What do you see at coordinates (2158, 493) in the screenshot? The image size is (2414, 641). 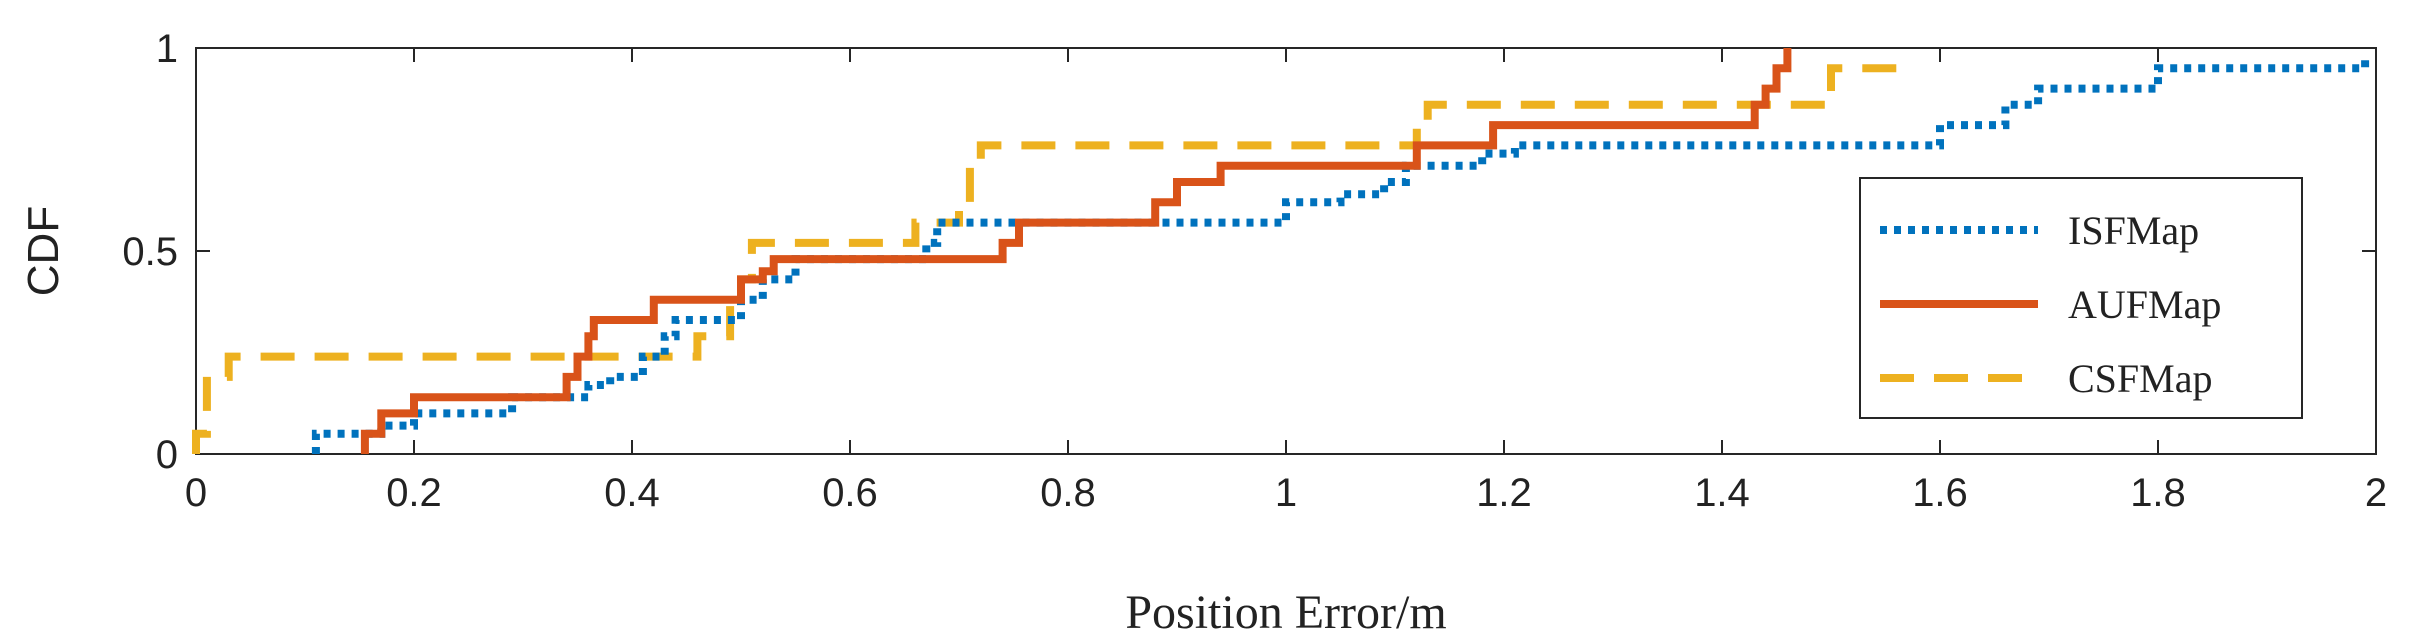 I see `x-tick-label: 1.8` at bounding box center [2158, 493].